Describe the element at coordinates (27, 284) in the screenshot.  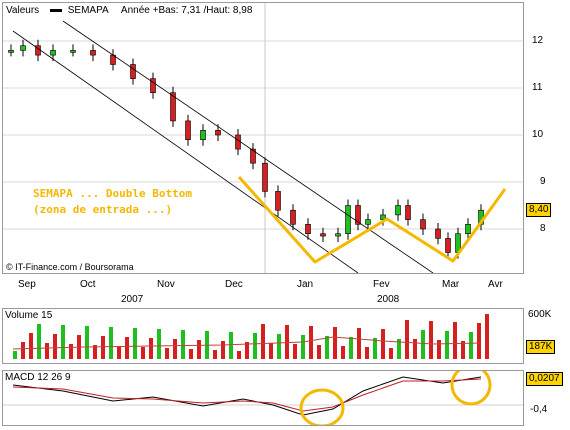
I see `month-sep: Sep` at that location.